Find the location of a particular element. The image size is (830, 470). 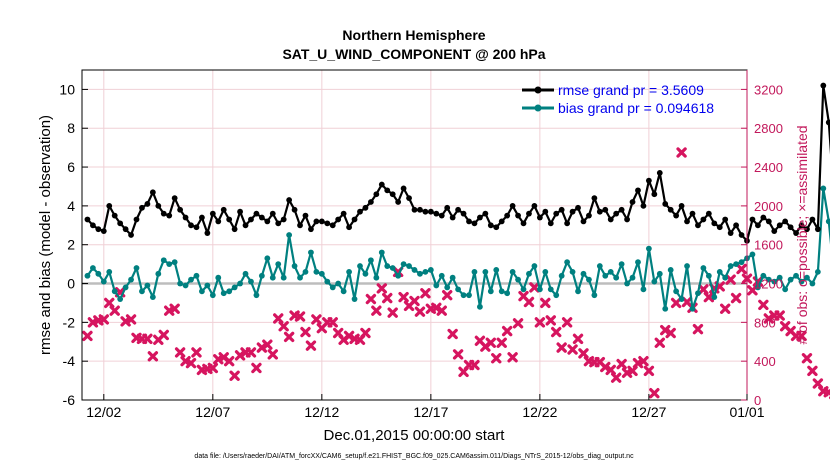

x-tick-label-6: 01/01 is located at coordinates (746, 412).